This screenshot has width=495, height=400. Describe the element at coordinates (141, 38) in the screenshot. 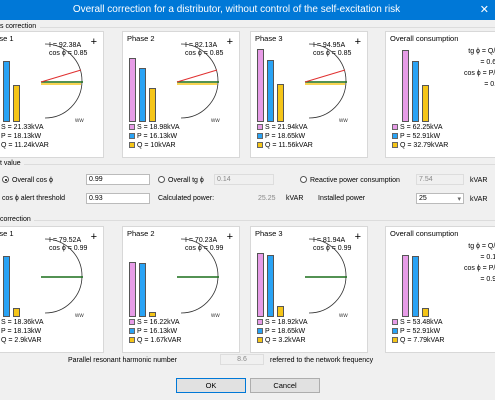

I see `panel-title: Phase 2` at that location.